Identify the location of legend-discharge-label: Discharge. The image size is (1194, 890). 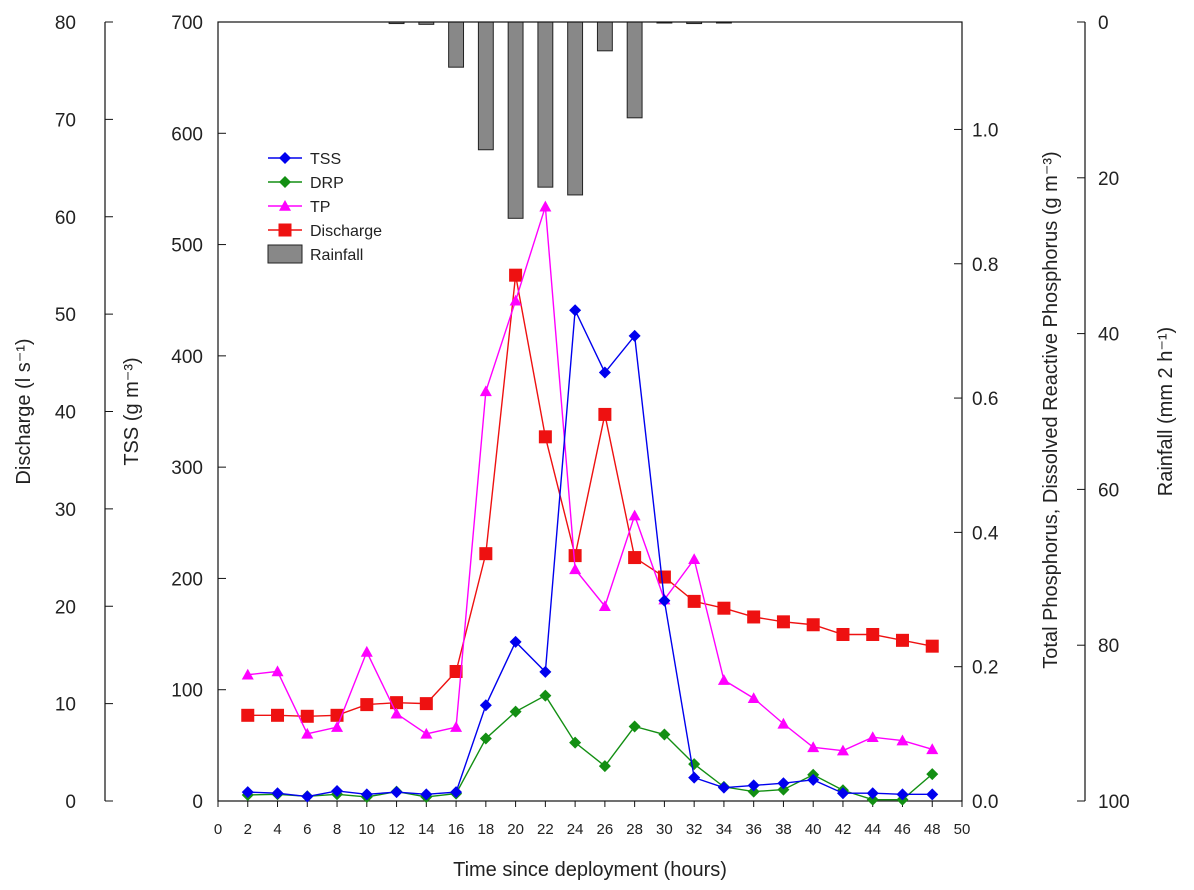
(346, 231).